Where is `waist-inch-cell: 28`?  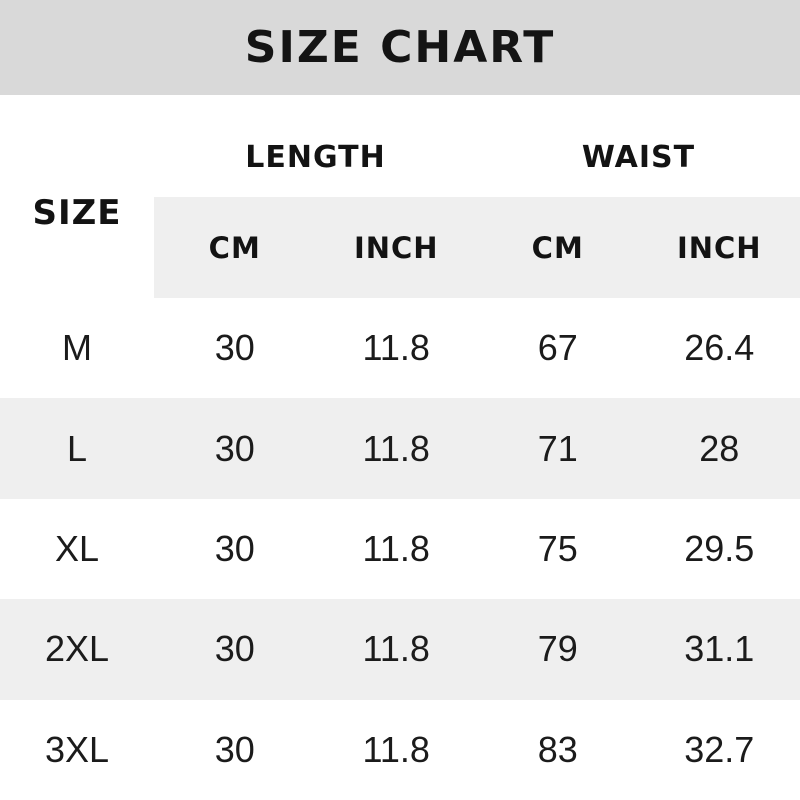
waist-inch-cell: 28 is located at coordinates (719, 448).